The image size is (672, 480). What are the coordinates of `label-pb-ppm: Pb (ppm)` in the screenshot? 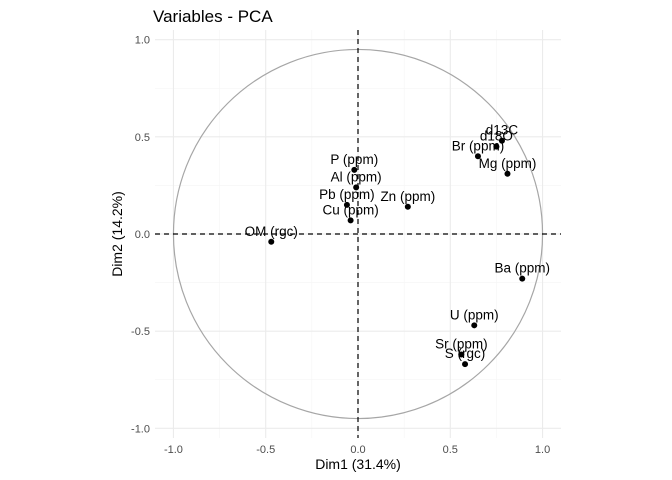 It's located at (347, 194).